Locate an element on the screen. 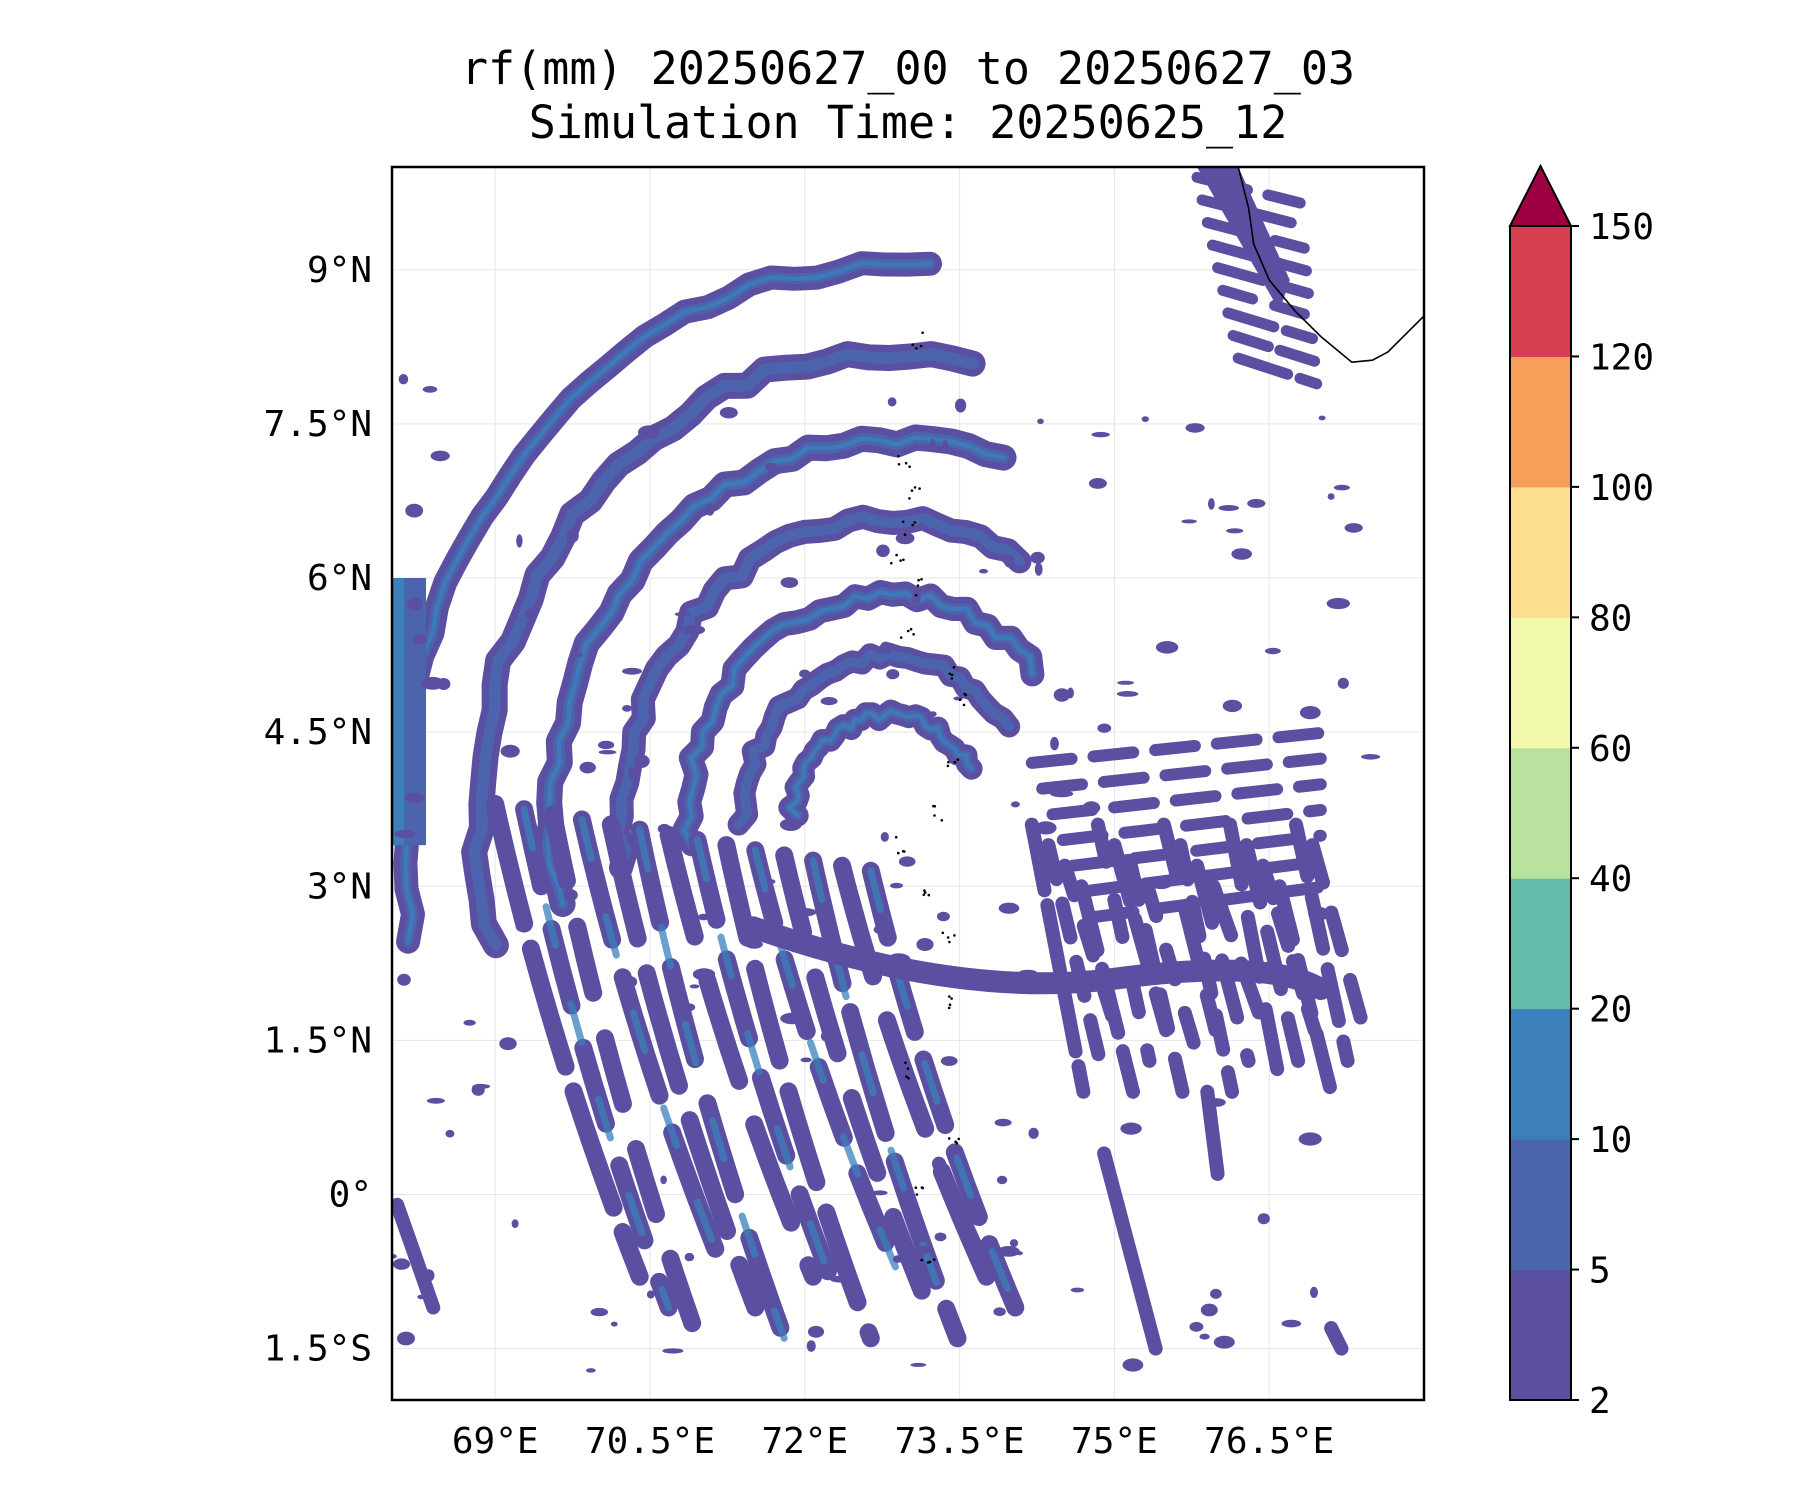 The width and height of the screenshot is (1800, 1500). colorbar: 2 5 10 20 40 60 80 100 120 150 is located at coordinates (1581, 792).